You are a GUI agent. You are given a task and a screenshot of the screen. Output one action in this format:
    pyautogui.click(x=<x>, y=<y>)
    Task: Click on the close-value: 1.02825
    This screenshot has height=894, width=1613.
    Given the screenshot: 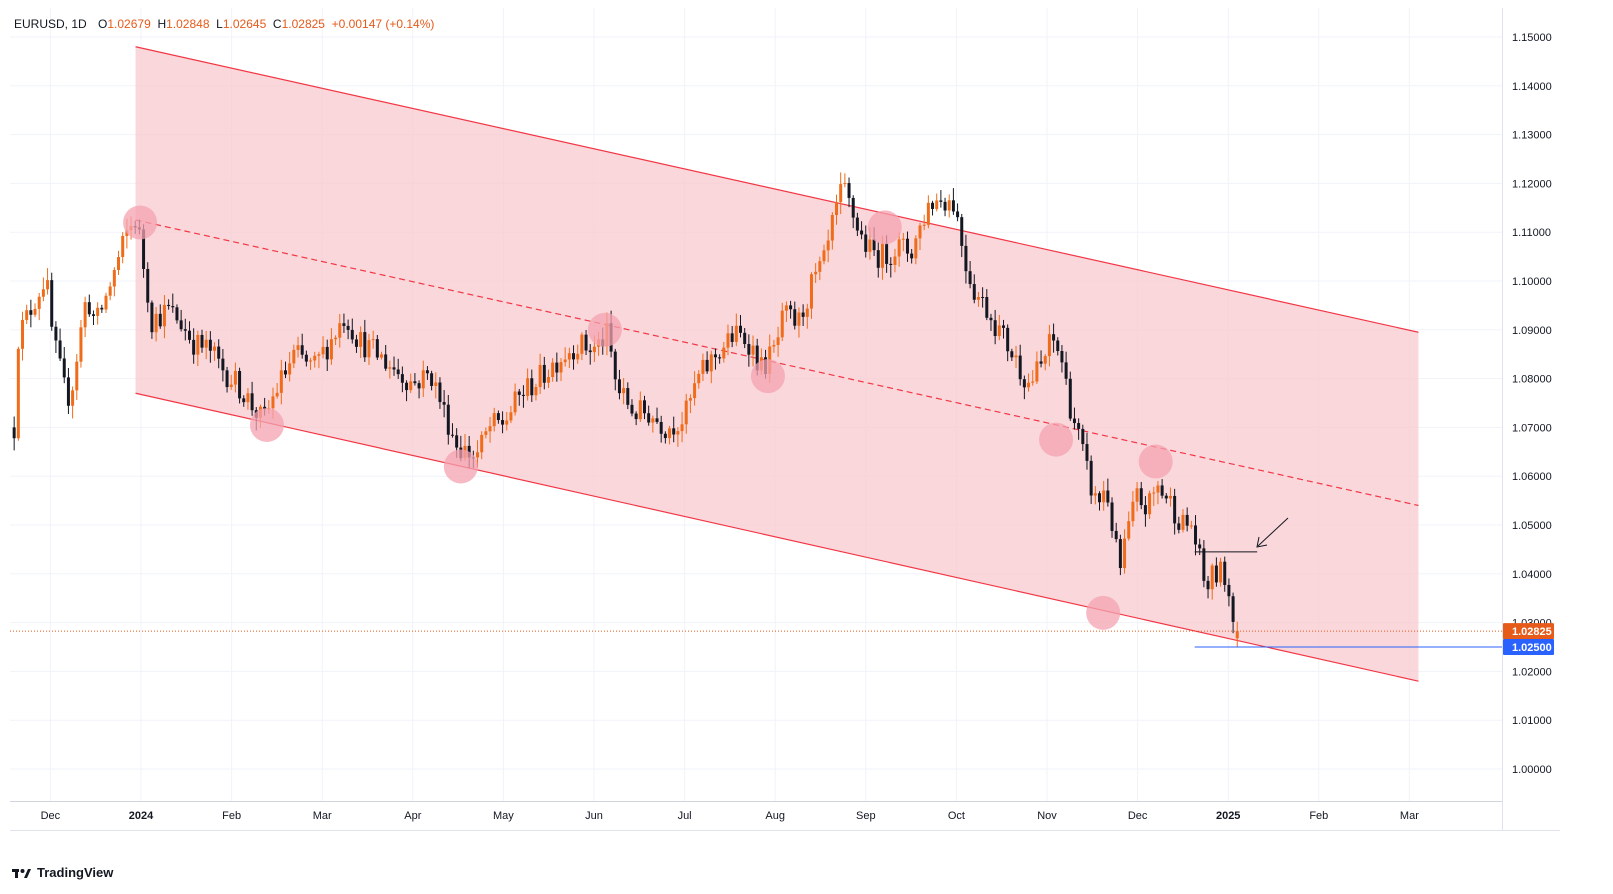 What is the action you would take?
    pyautogui.click(x=303, y=24)
    